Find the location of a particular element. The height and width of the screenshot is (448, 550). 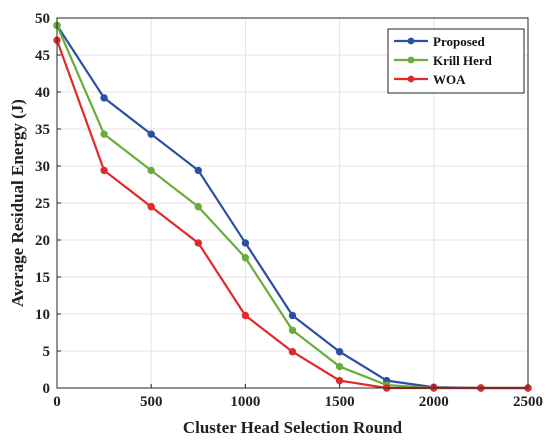

legend: Proposed Krill Herd WOA is located at coordinates (456, 61).